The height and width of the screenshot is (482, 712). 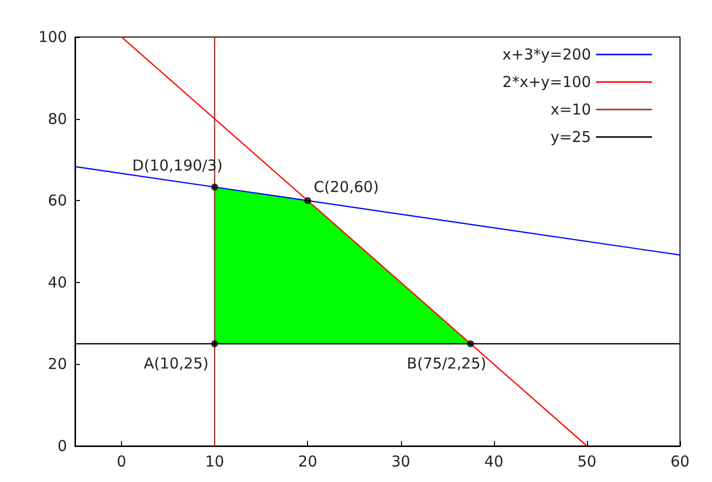 I want to click on legend-label: x=10, so click(x=570, y=109).